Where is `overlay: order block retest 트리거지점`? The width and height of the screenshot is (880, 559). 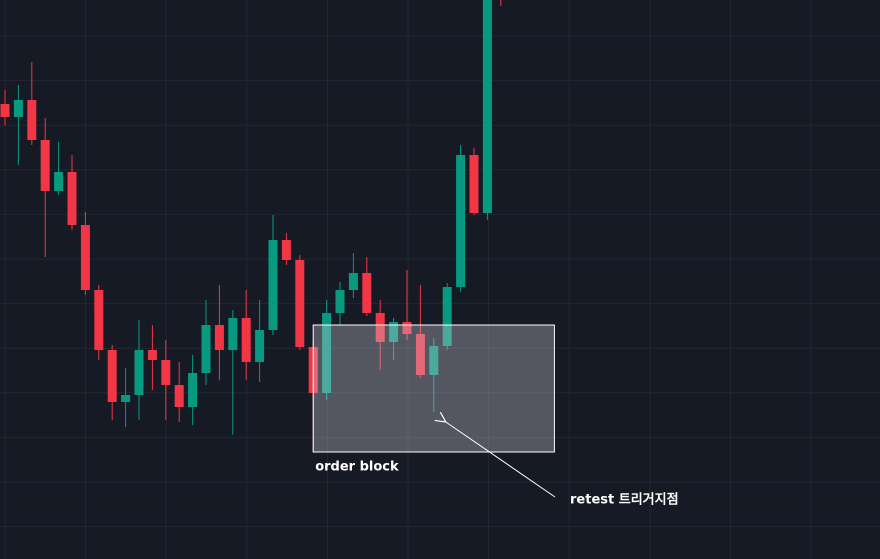 overlay: order block retest 트리거지점 is located at coordinates (495, 416).